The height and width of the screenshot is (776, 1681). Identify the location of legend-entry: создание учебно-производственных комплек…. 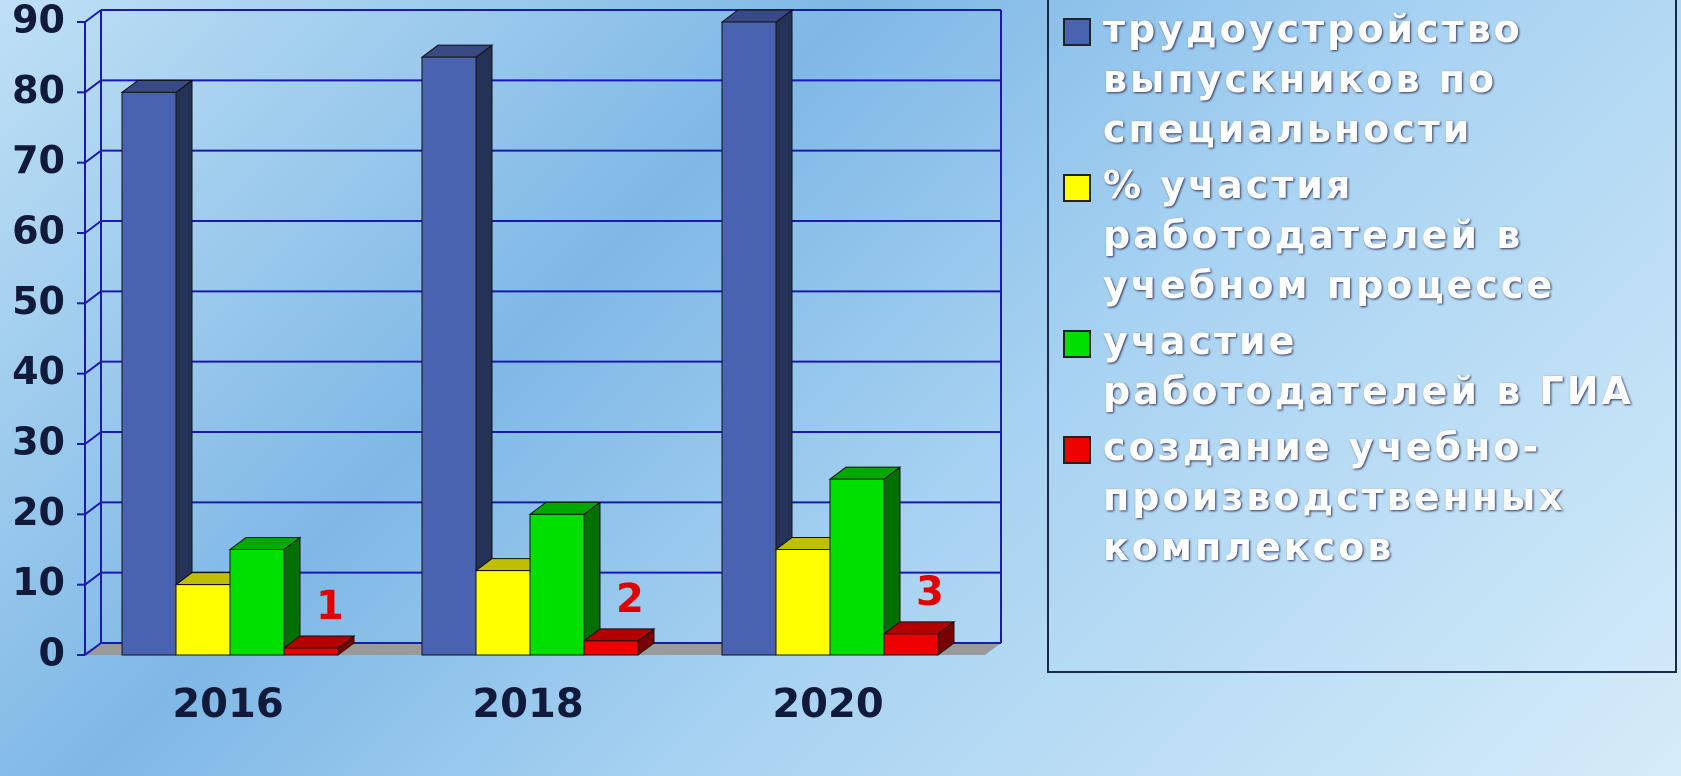
(1365, 497).